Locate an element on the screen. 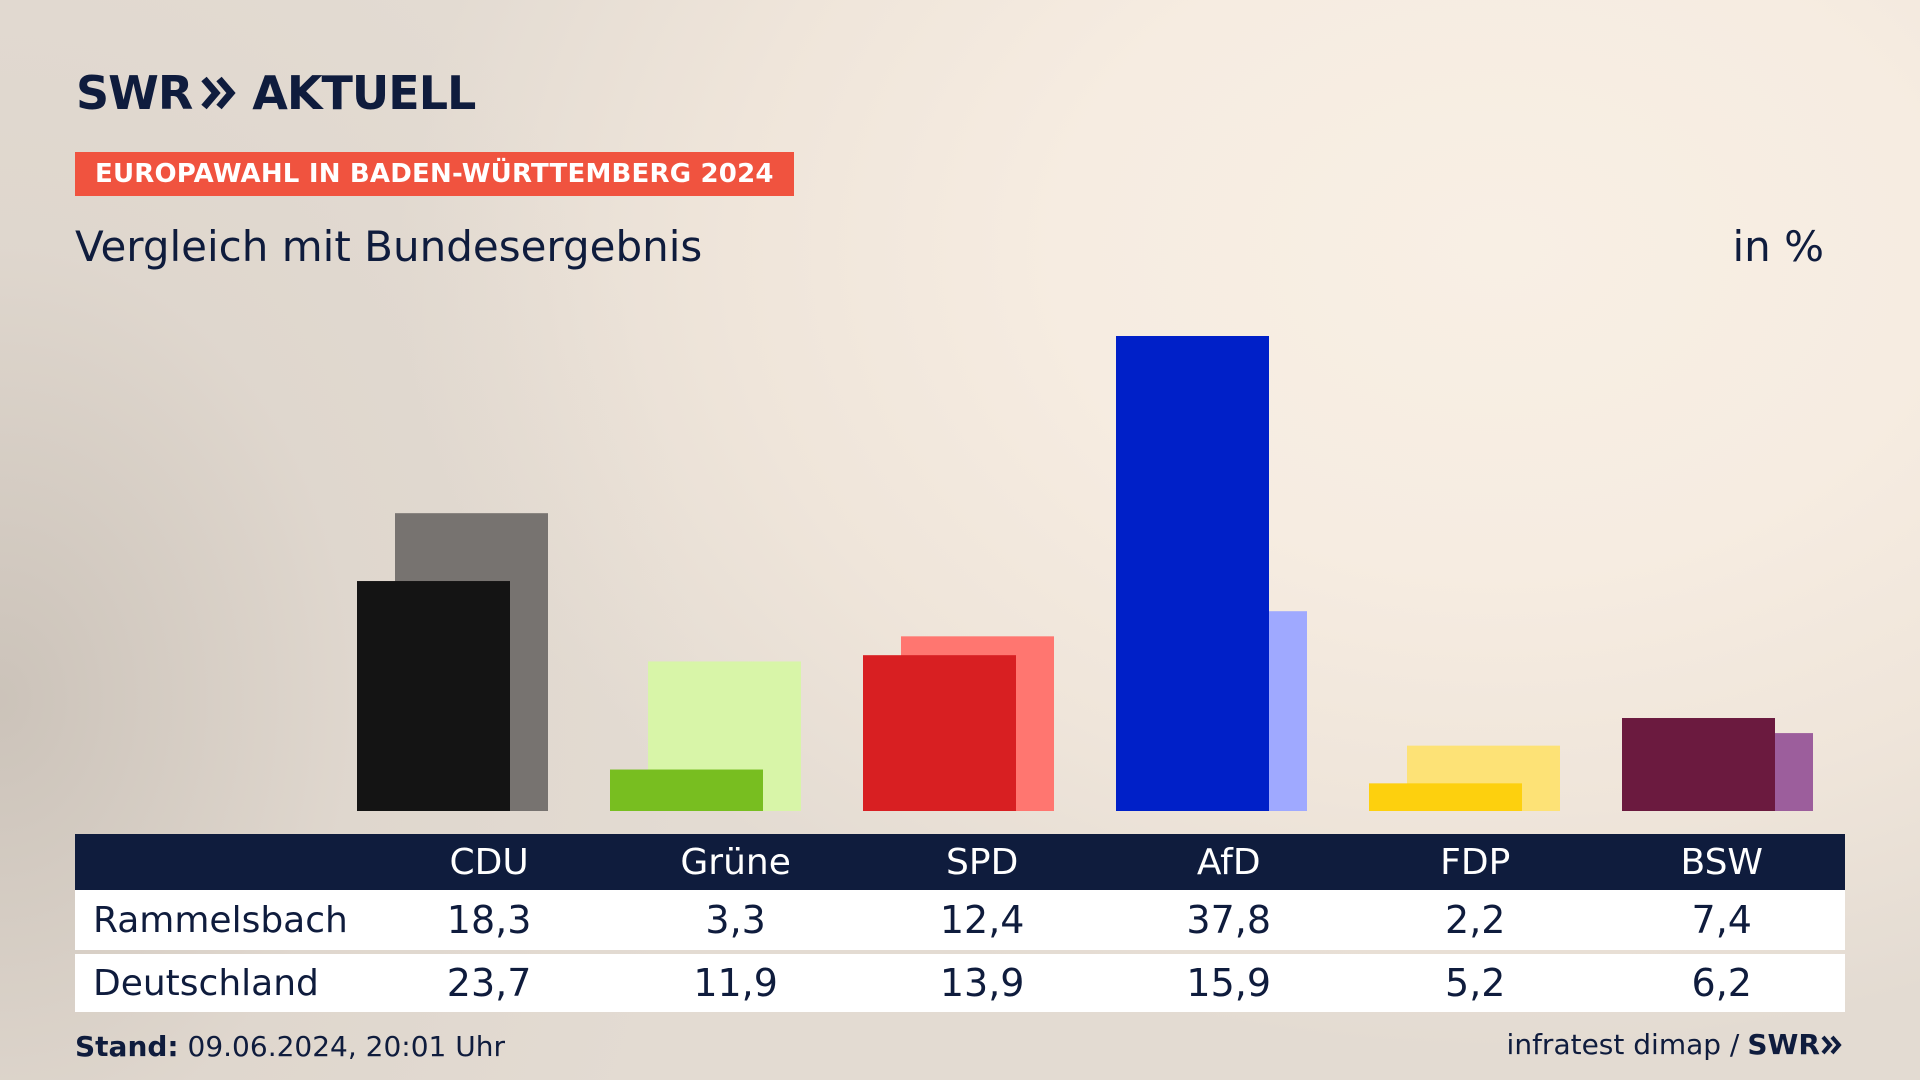 The height and width of the screenshot is (1080, 1920). value-cell-cdu: 23,7 is located at coordinates (489, 983).